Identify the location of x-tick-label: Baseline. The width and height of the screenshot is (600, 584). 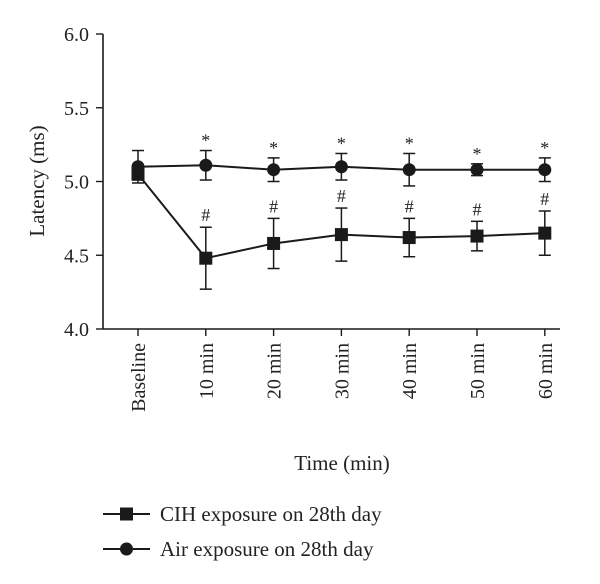
(139, 377).